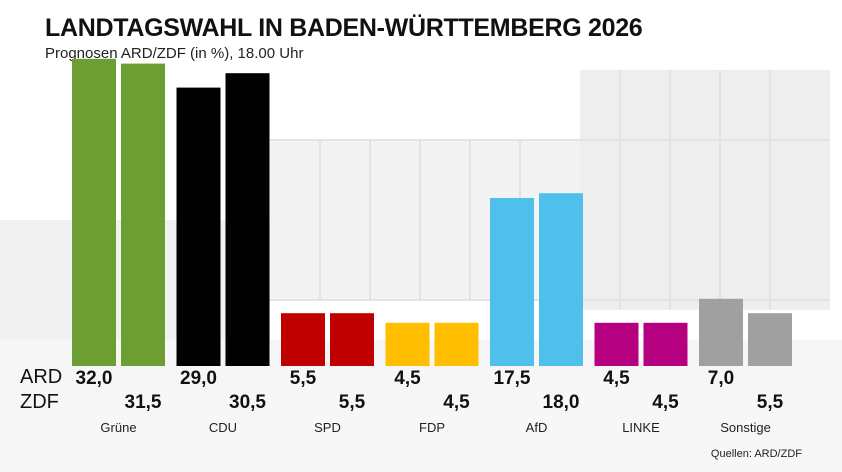  Describe the element at coordinates (561, 402) in the screenshot. I see `value-label-zdf-4: 18,0` at that location.